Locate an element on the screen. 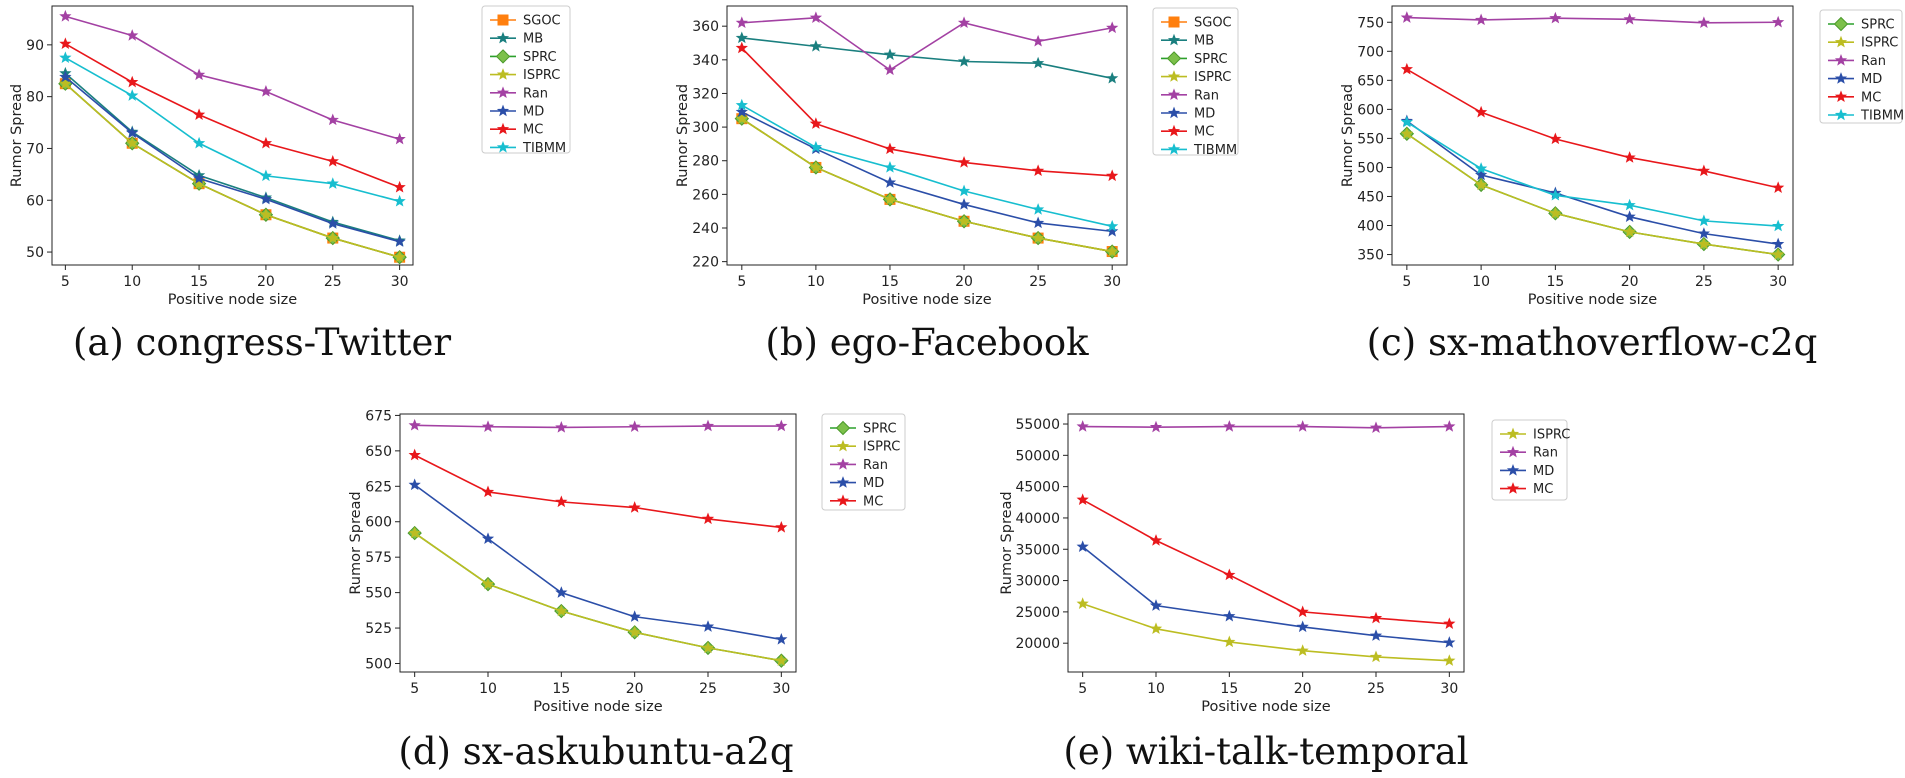 The height and width of the screenshot is (778, 1905). legend: ISPRC Ran MD MC is located at coordinates (1530, 460).